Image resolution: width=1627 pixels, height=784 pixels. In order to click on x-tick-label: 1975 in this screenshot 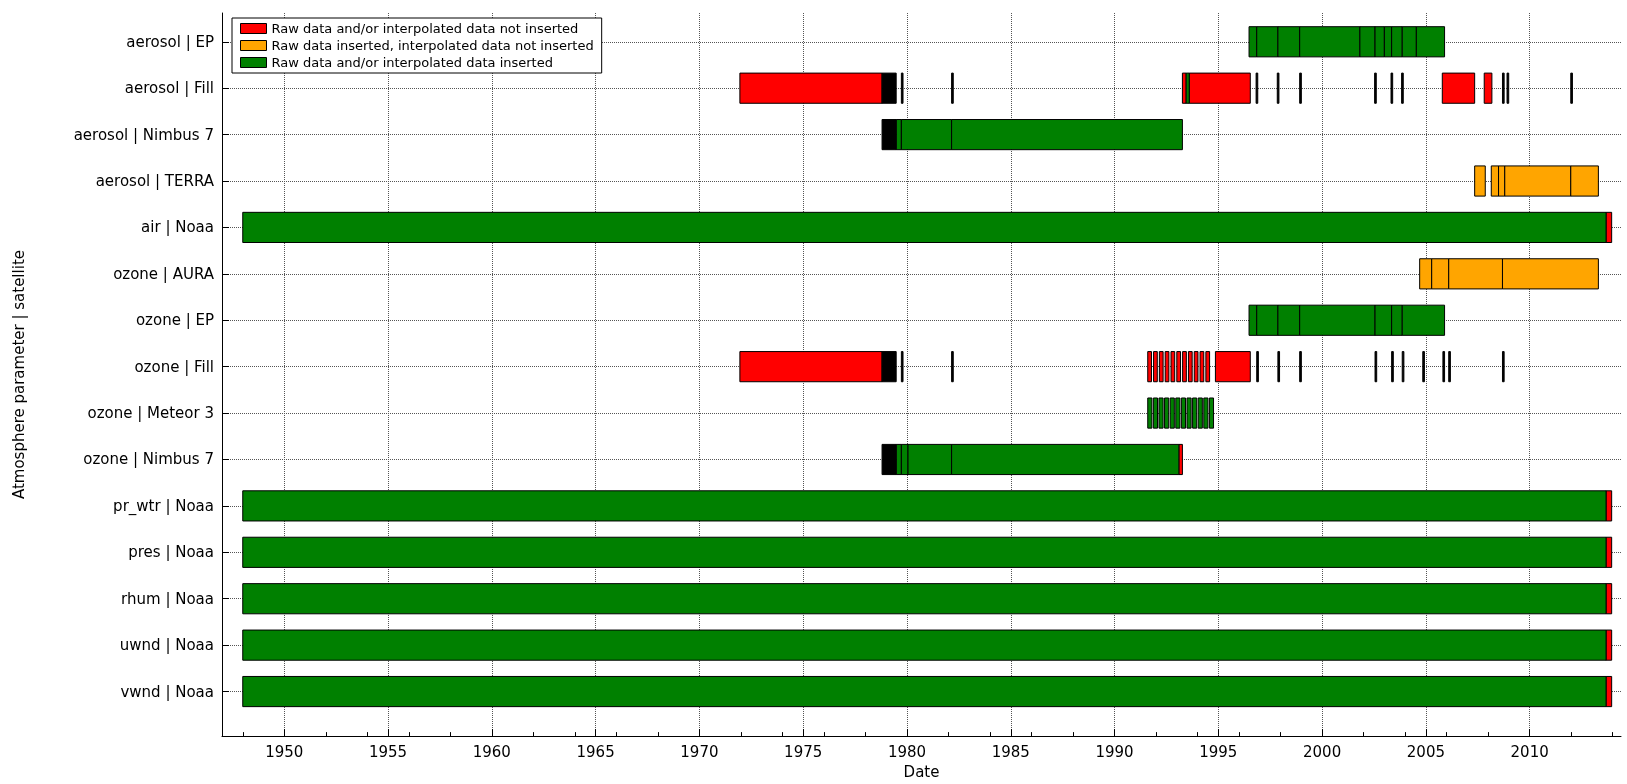, I will do `click(803, 751)`.